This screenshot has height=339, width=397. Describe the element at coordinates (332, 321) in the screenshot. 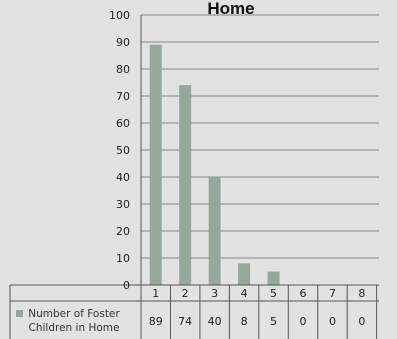

I see `data-label-7: 0` at that location.